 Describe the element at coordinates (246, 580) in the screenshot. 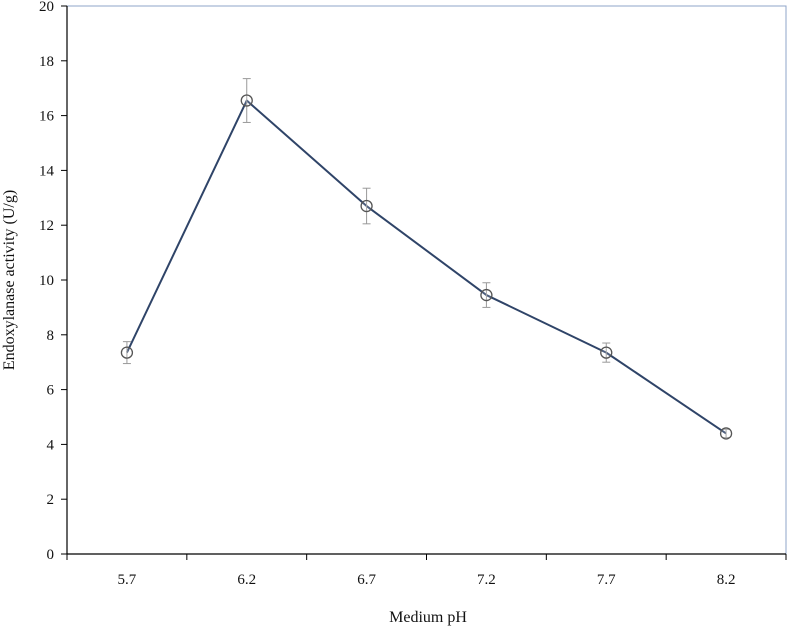

I see `x-tick-label: 6.2` at that location.